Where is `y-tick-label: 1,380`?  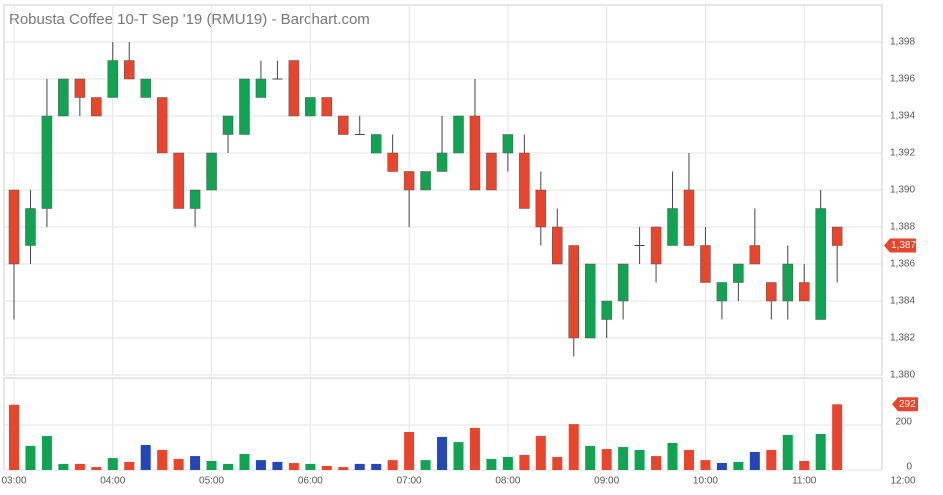 y-tick-label: 1,380 is located at coordinates (902, 375).